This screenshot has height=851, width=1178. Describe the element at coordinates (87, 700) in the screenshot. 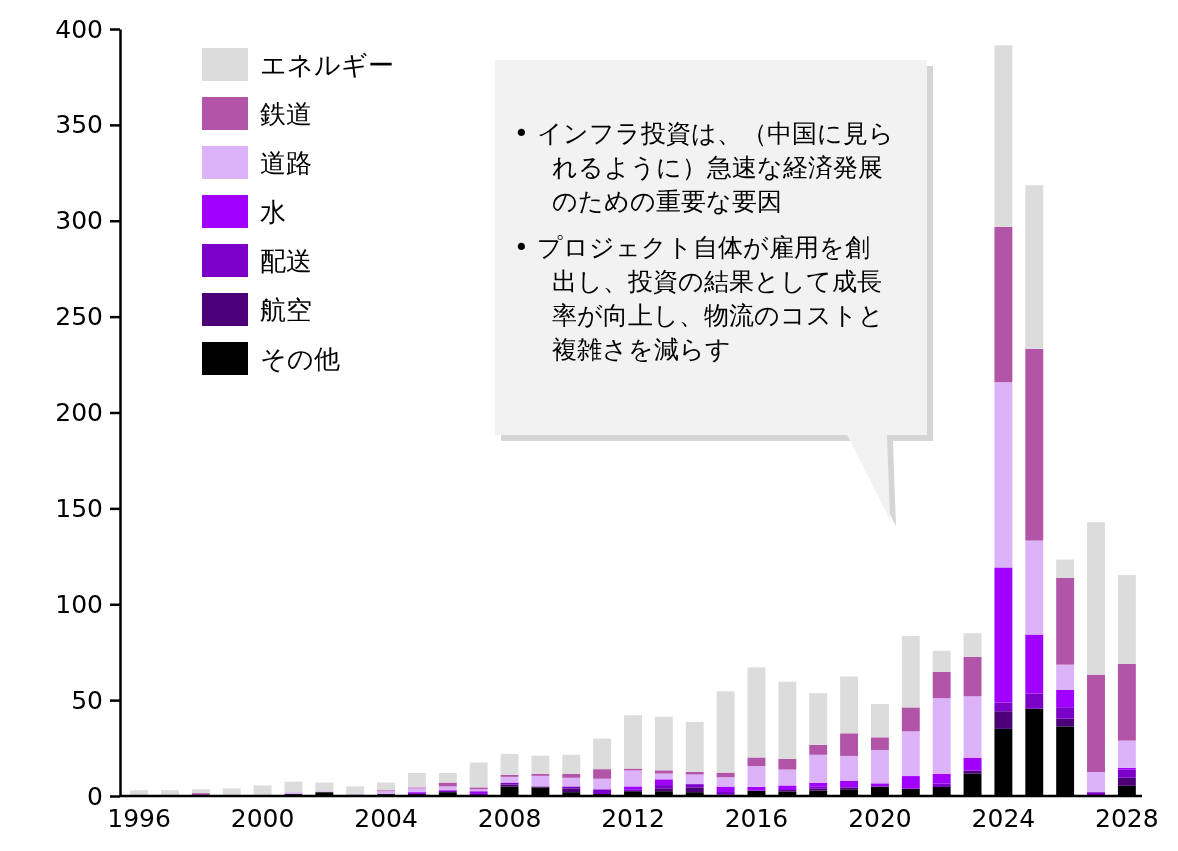

I see `y-tick-label: 50` at that location.